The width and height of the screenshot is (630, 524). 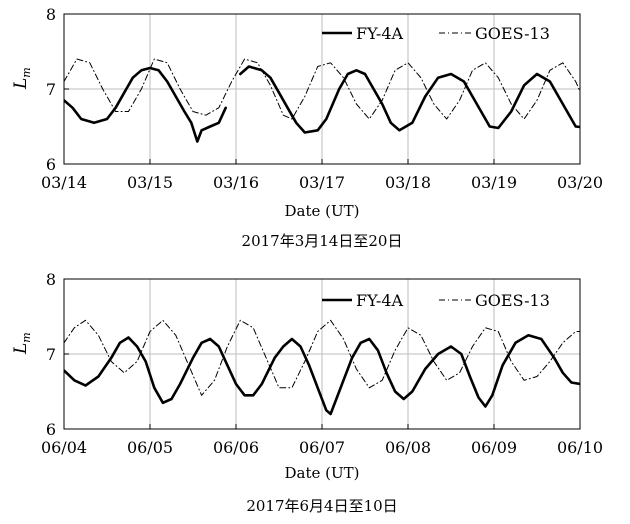 What do you see at coordinates (494, 447) in the screenshot?
I see `x-tick-label: 06/09` at bounding box center [494, 447].